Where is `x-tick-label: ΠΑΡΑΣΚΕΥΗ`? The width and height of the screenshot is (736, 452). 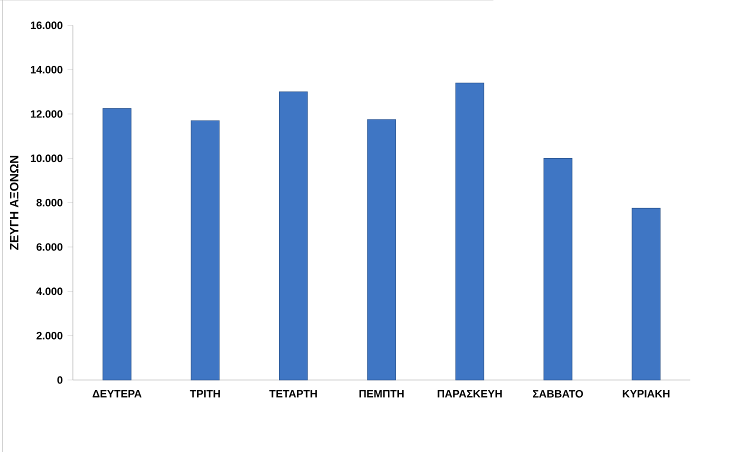 x-tick-label: ΠΑΡΑΣΚΕΥΗ is located at coordinates (470, 394).